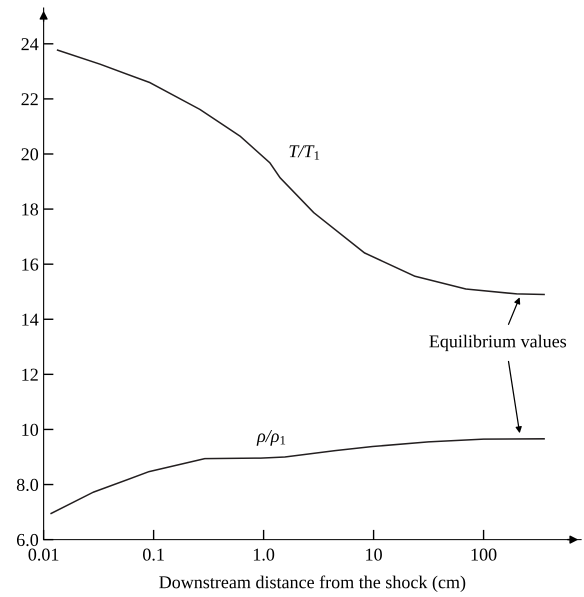  Describe the element at coordinates (30, 320) in the screenshot. I see `y-tick-label: 14` at that location.